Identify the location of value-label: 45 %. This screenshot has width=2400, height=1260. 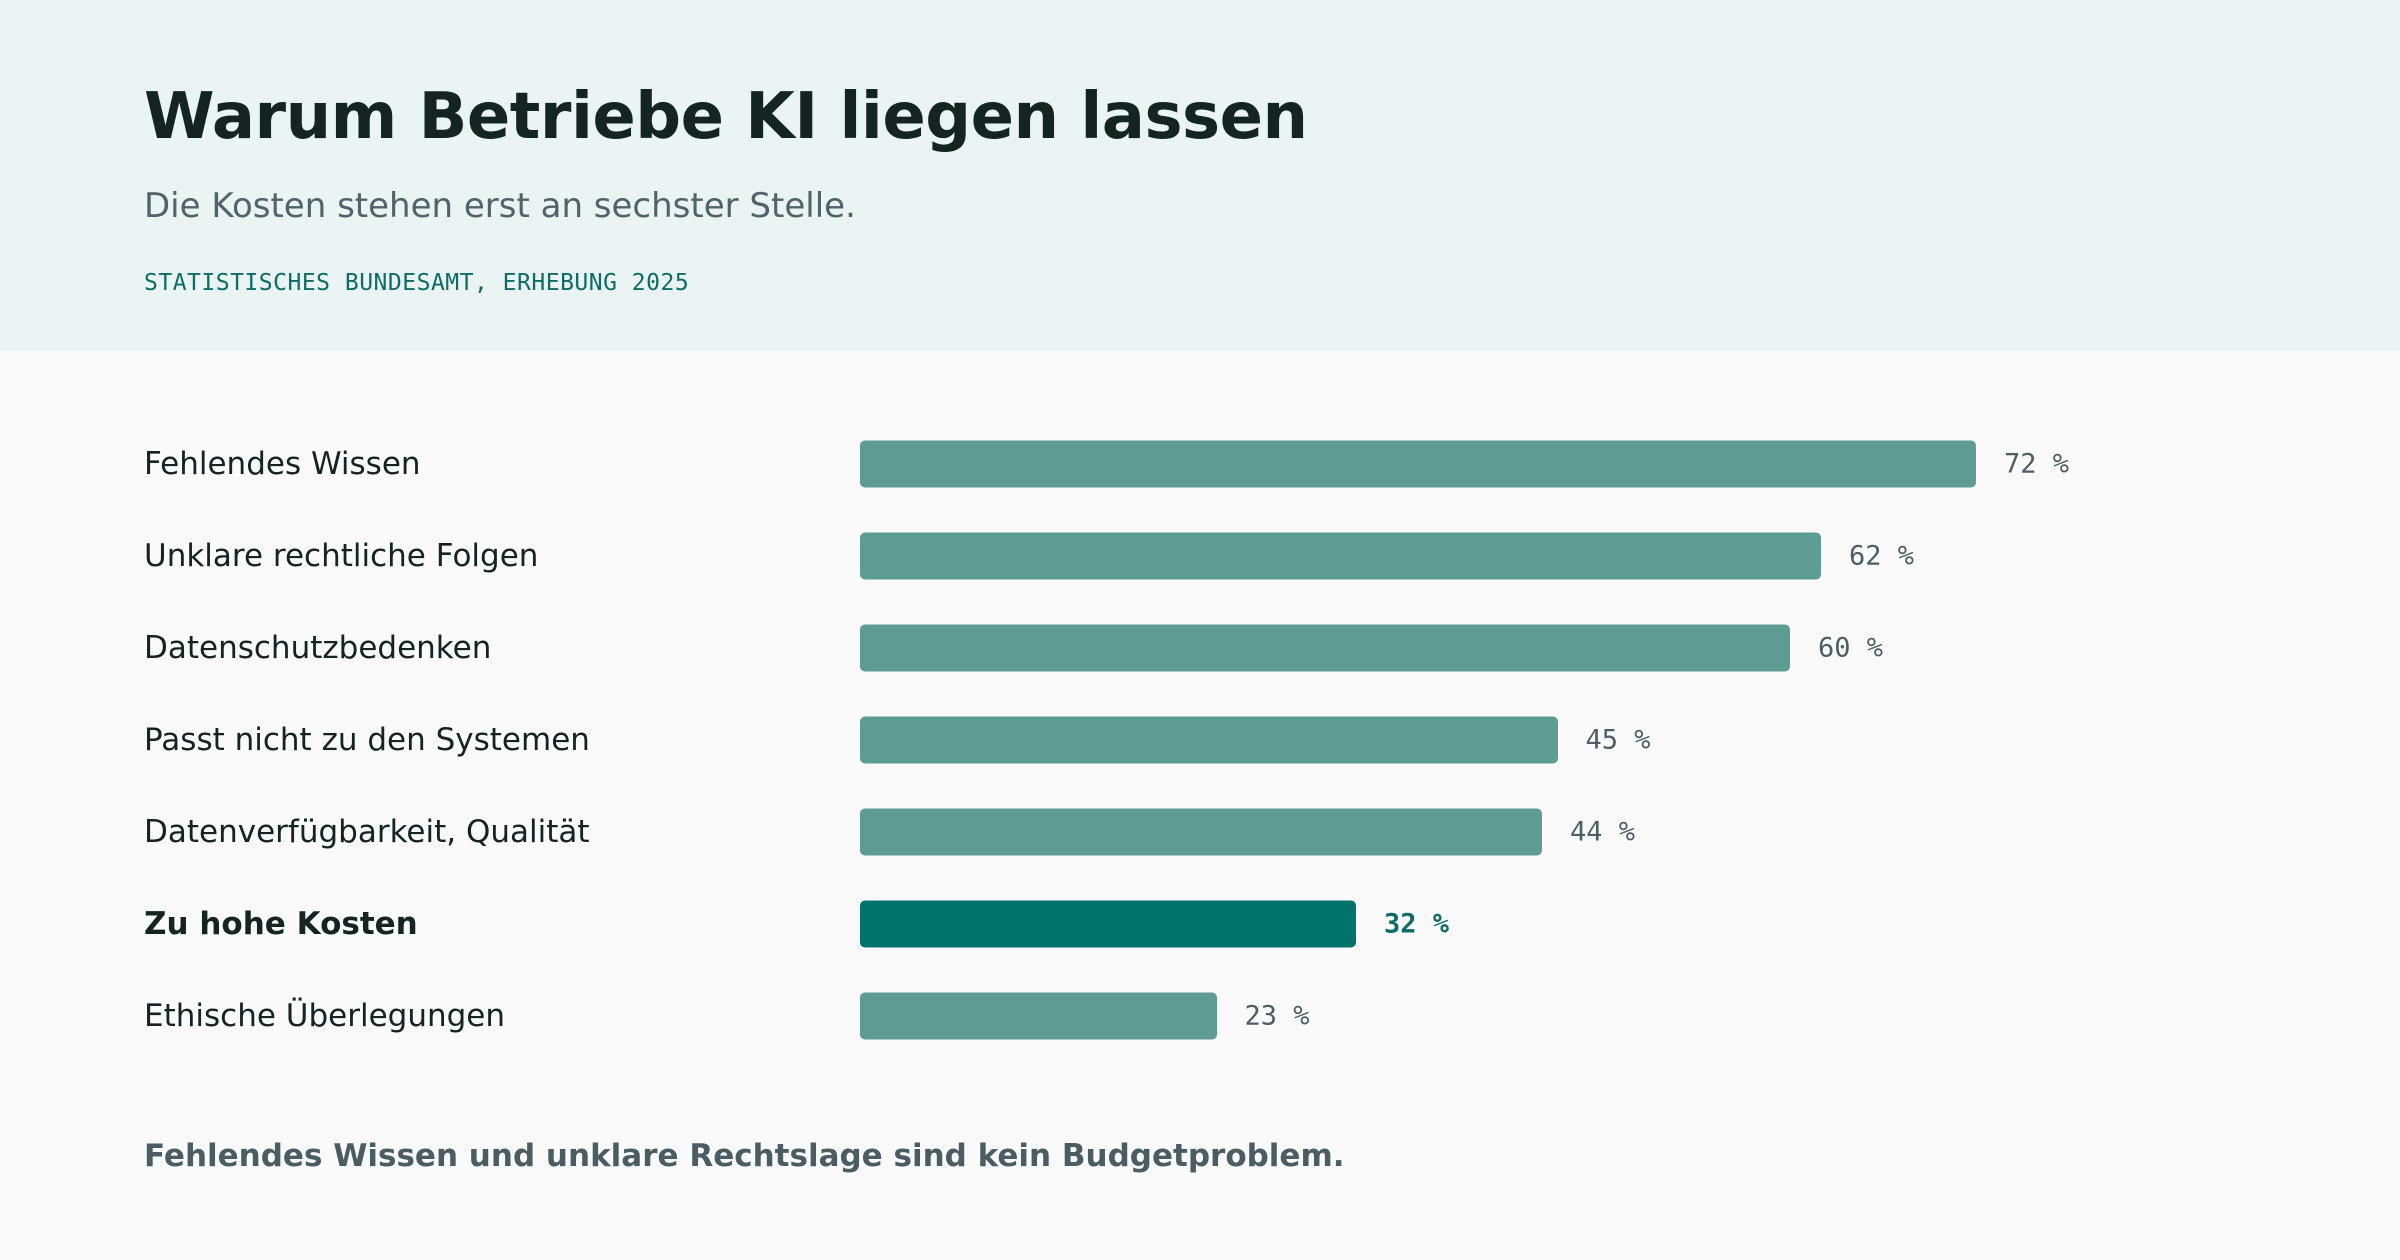
(1618, 740).